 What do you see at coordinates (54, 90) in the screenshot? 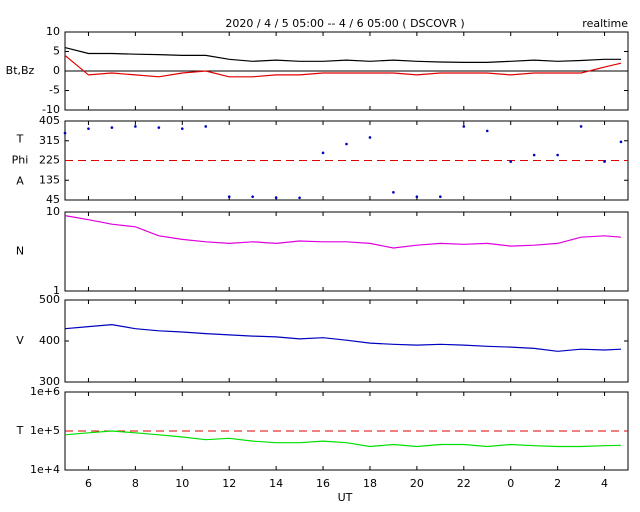
I see `y-tick-label: -5` at bounding box center [54, 90].